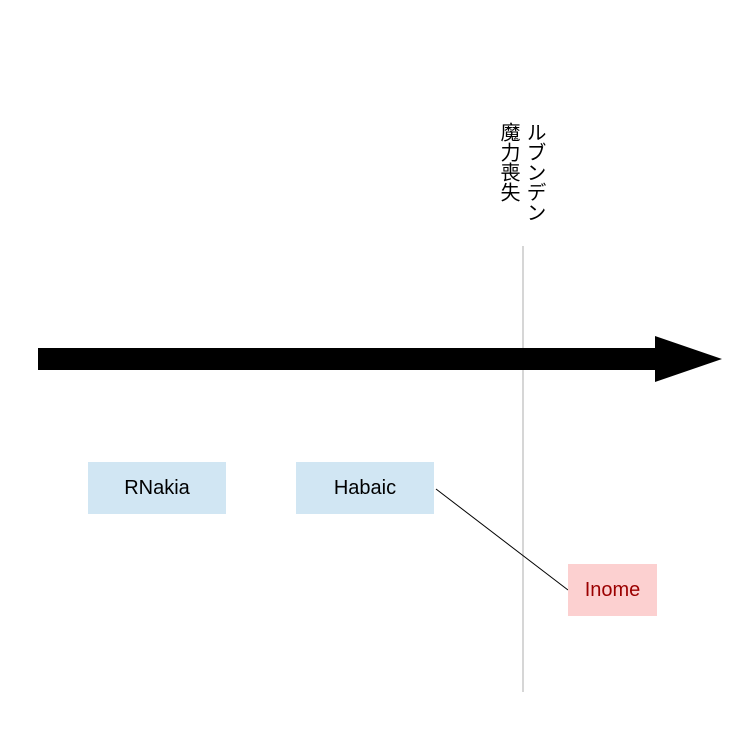  I want to click on event-box-inome: Inome, so click(612, 590).